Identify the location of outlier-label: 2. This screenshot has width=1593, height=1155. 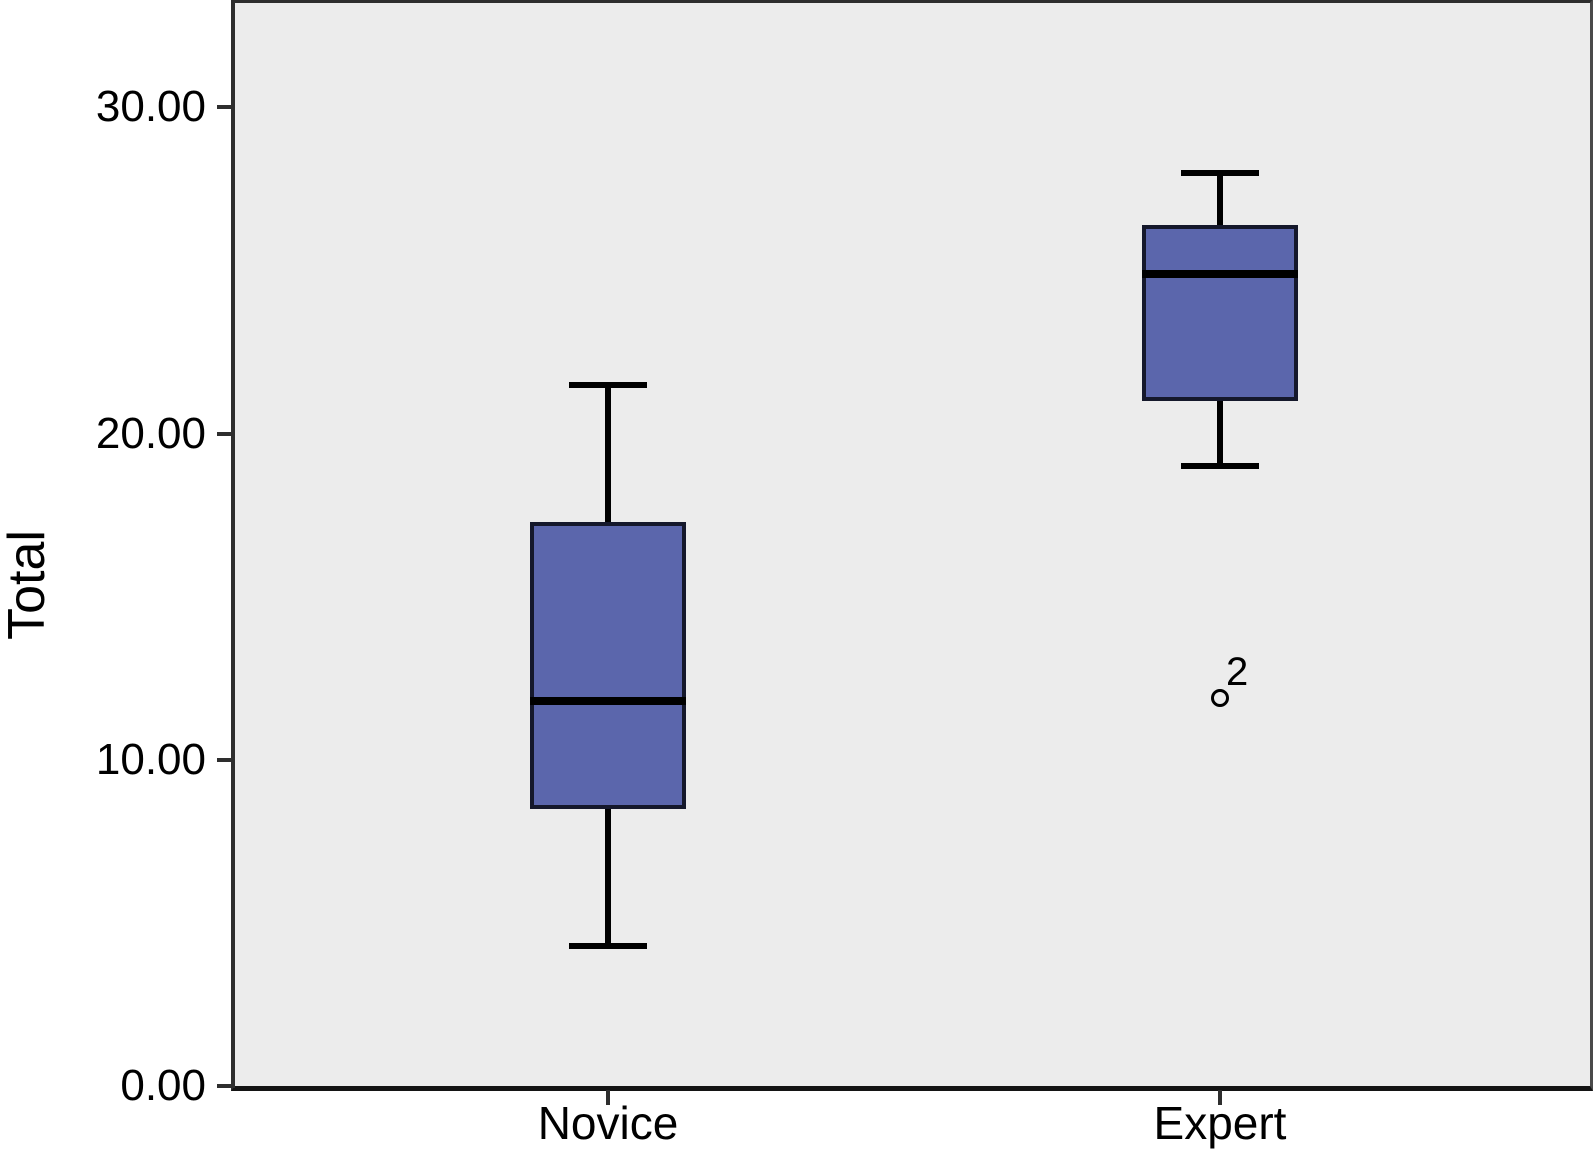
(1237, 671).